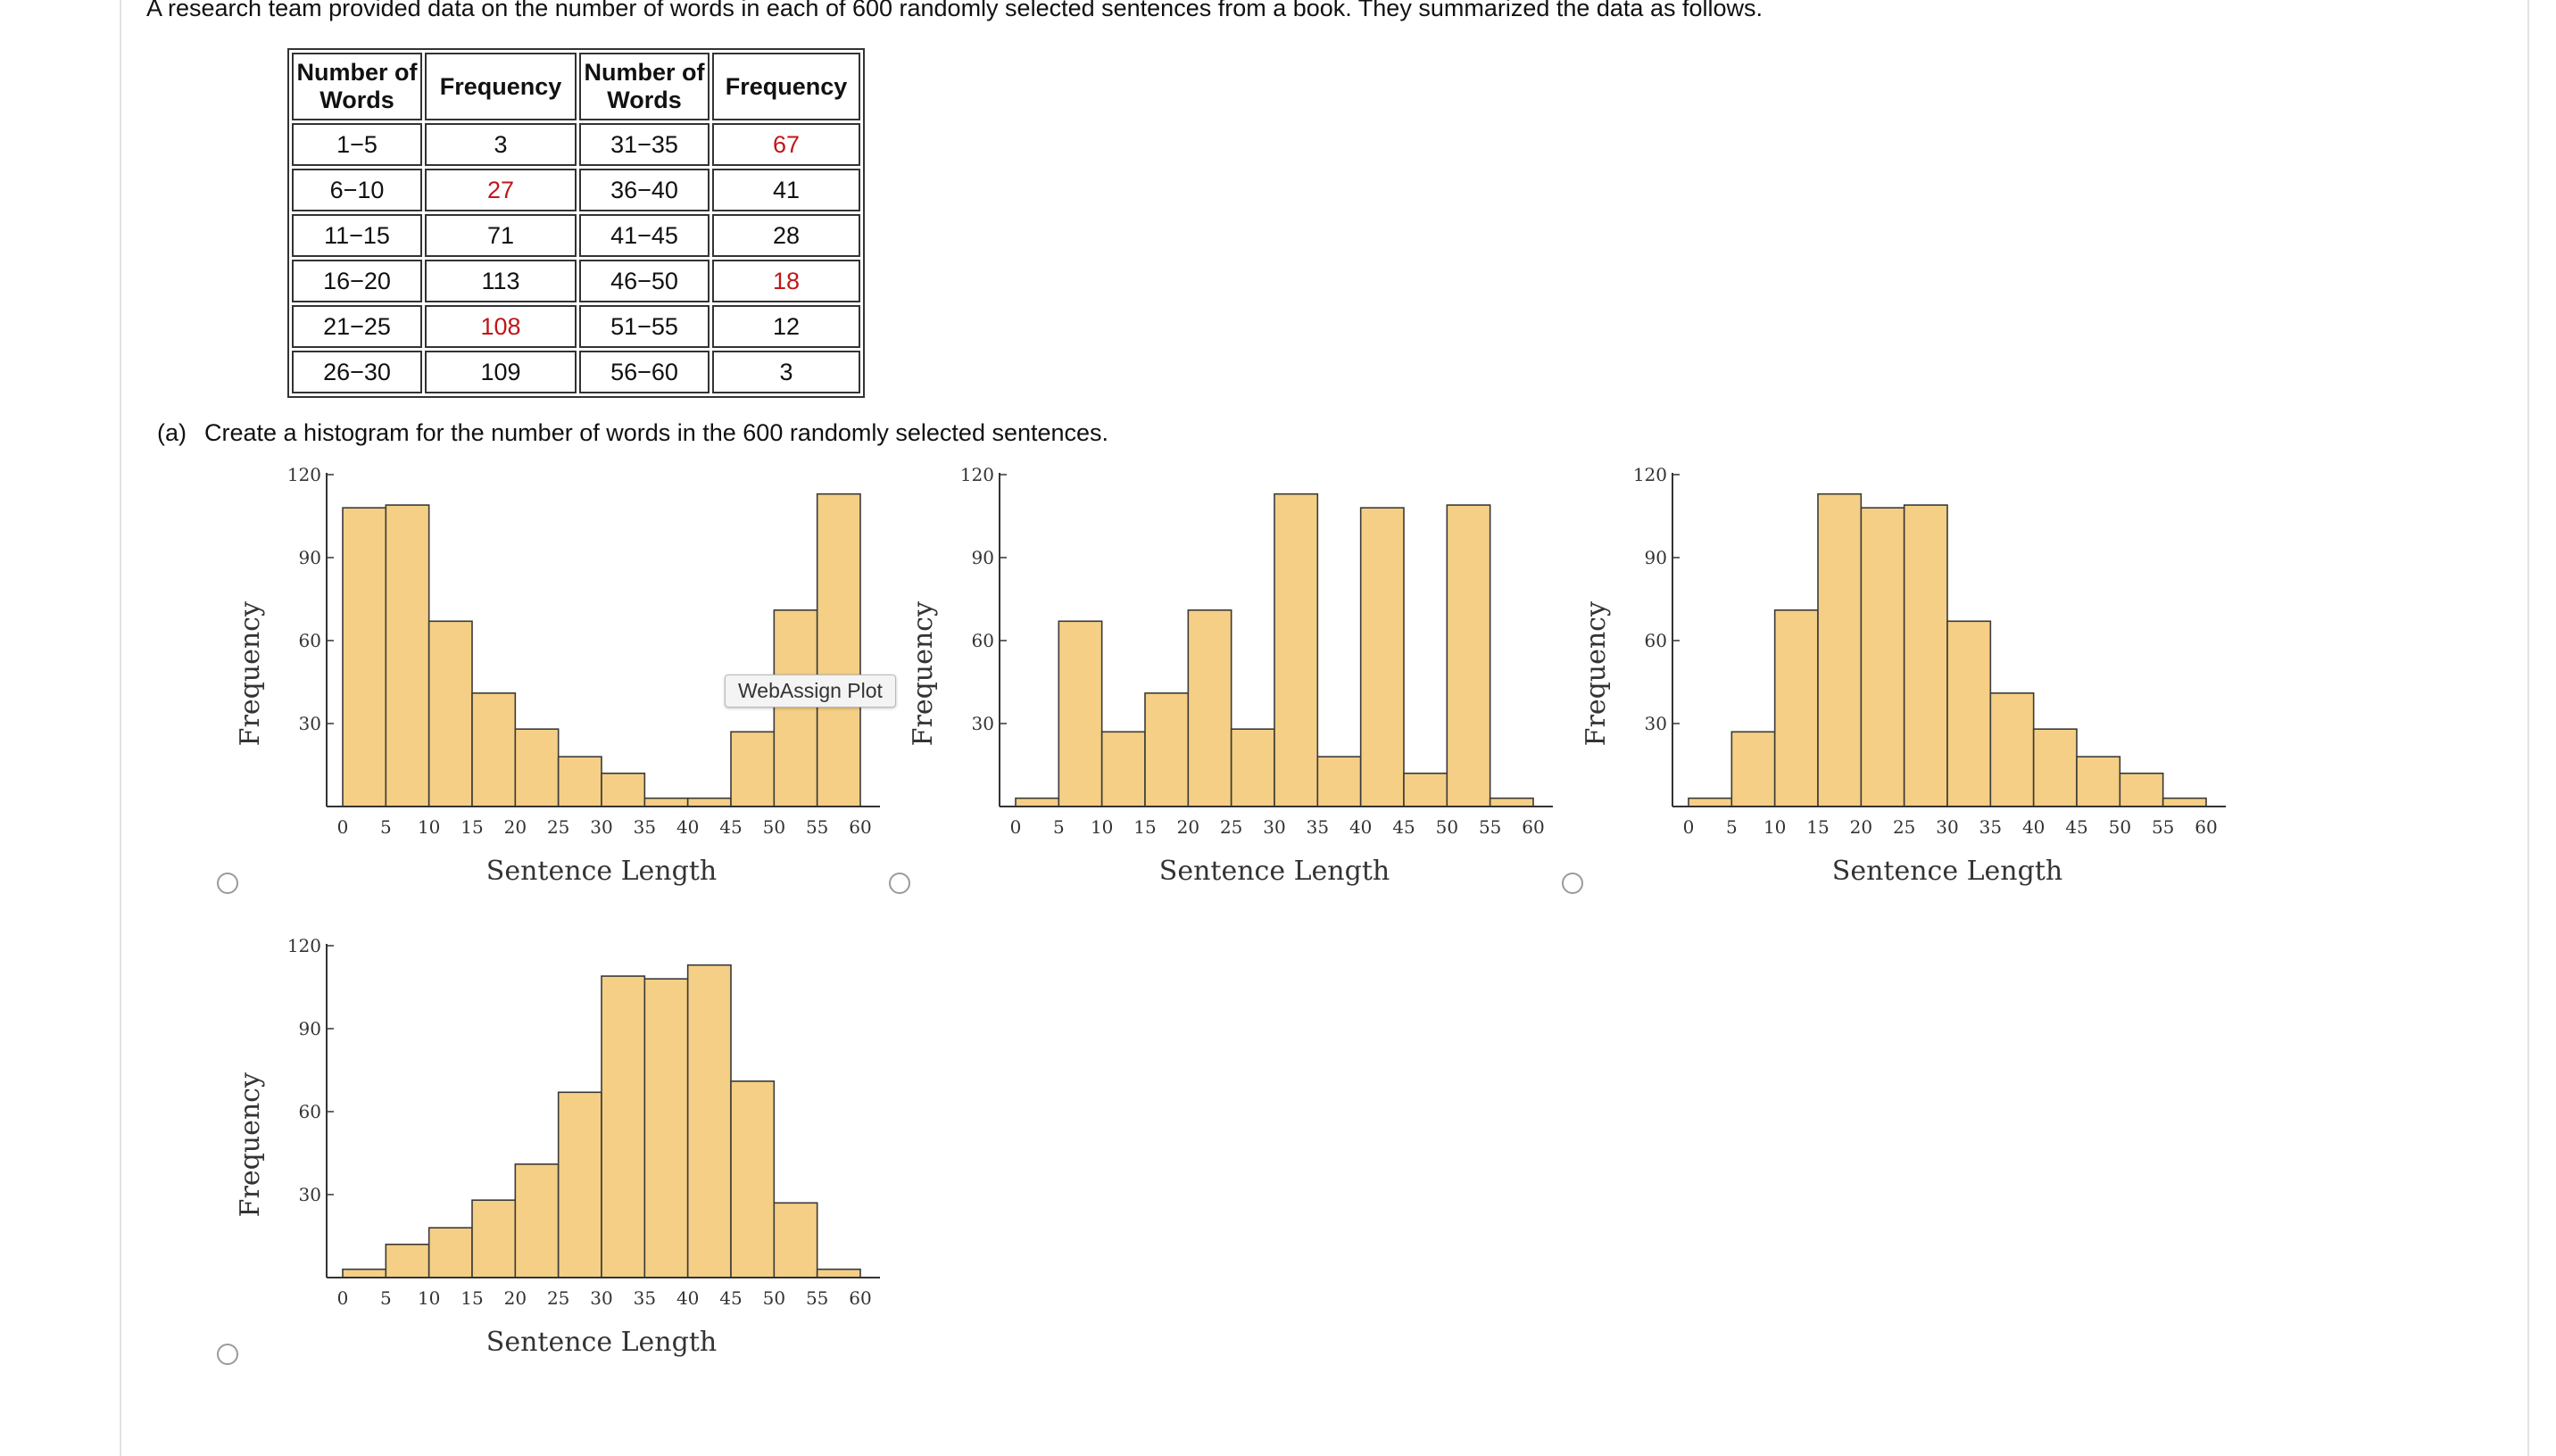  What do you see at coordinates (501, 144) in the screenshot?
I see `table-cell: 3` at bounding box center [501, 144].